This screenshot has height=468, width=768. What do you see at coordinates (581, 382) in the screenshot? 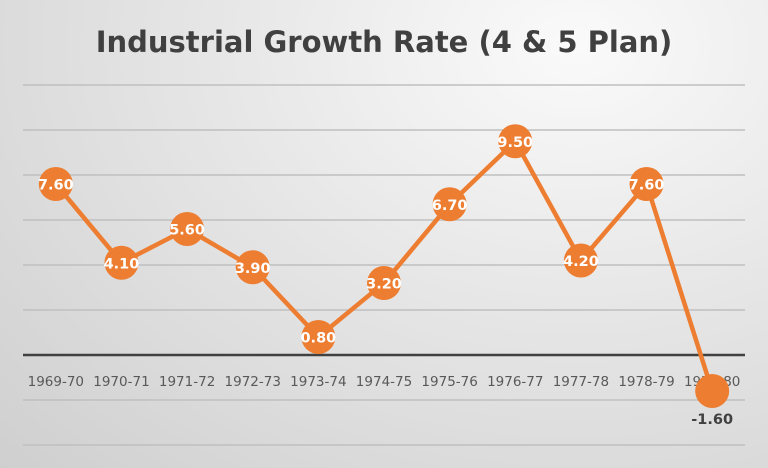
I see `x-tick-label: 1977-78` at bounding box center [581, 382].